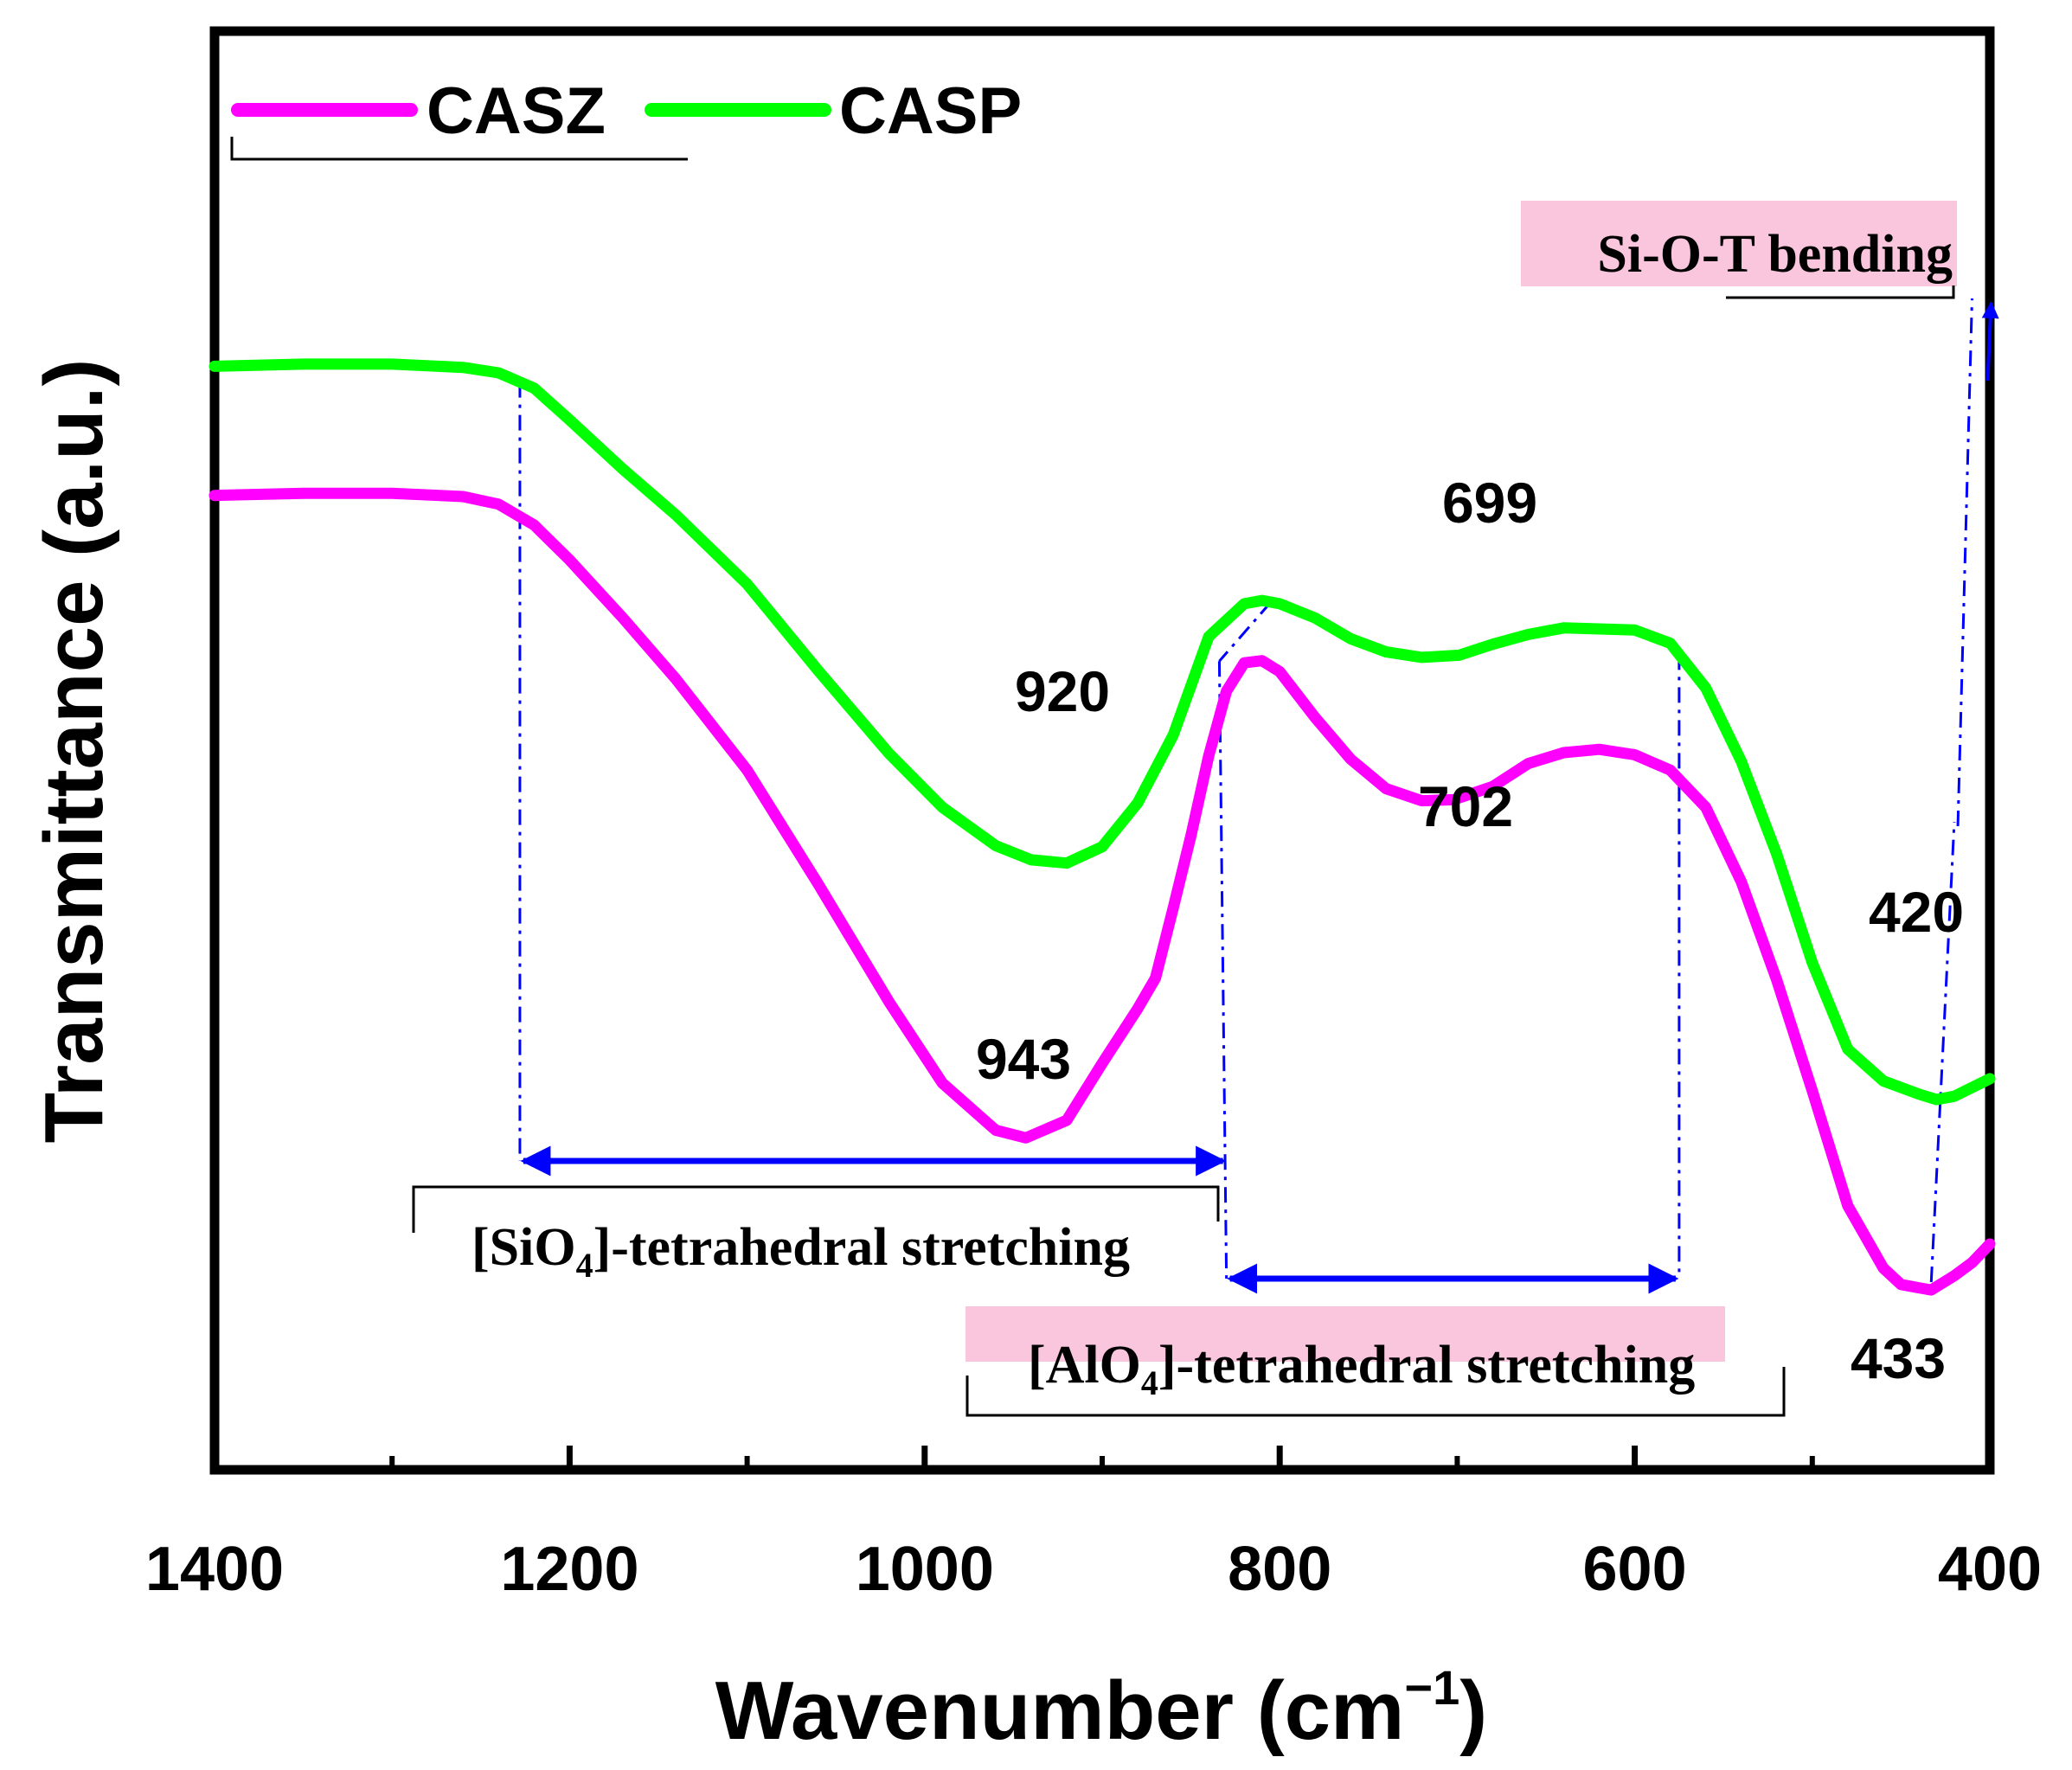 The image size is (2072, 1770). What do you see at coordinates (459, 149) in the screenshot?
I see `legend-bracket` at bounding box center [459, 149].